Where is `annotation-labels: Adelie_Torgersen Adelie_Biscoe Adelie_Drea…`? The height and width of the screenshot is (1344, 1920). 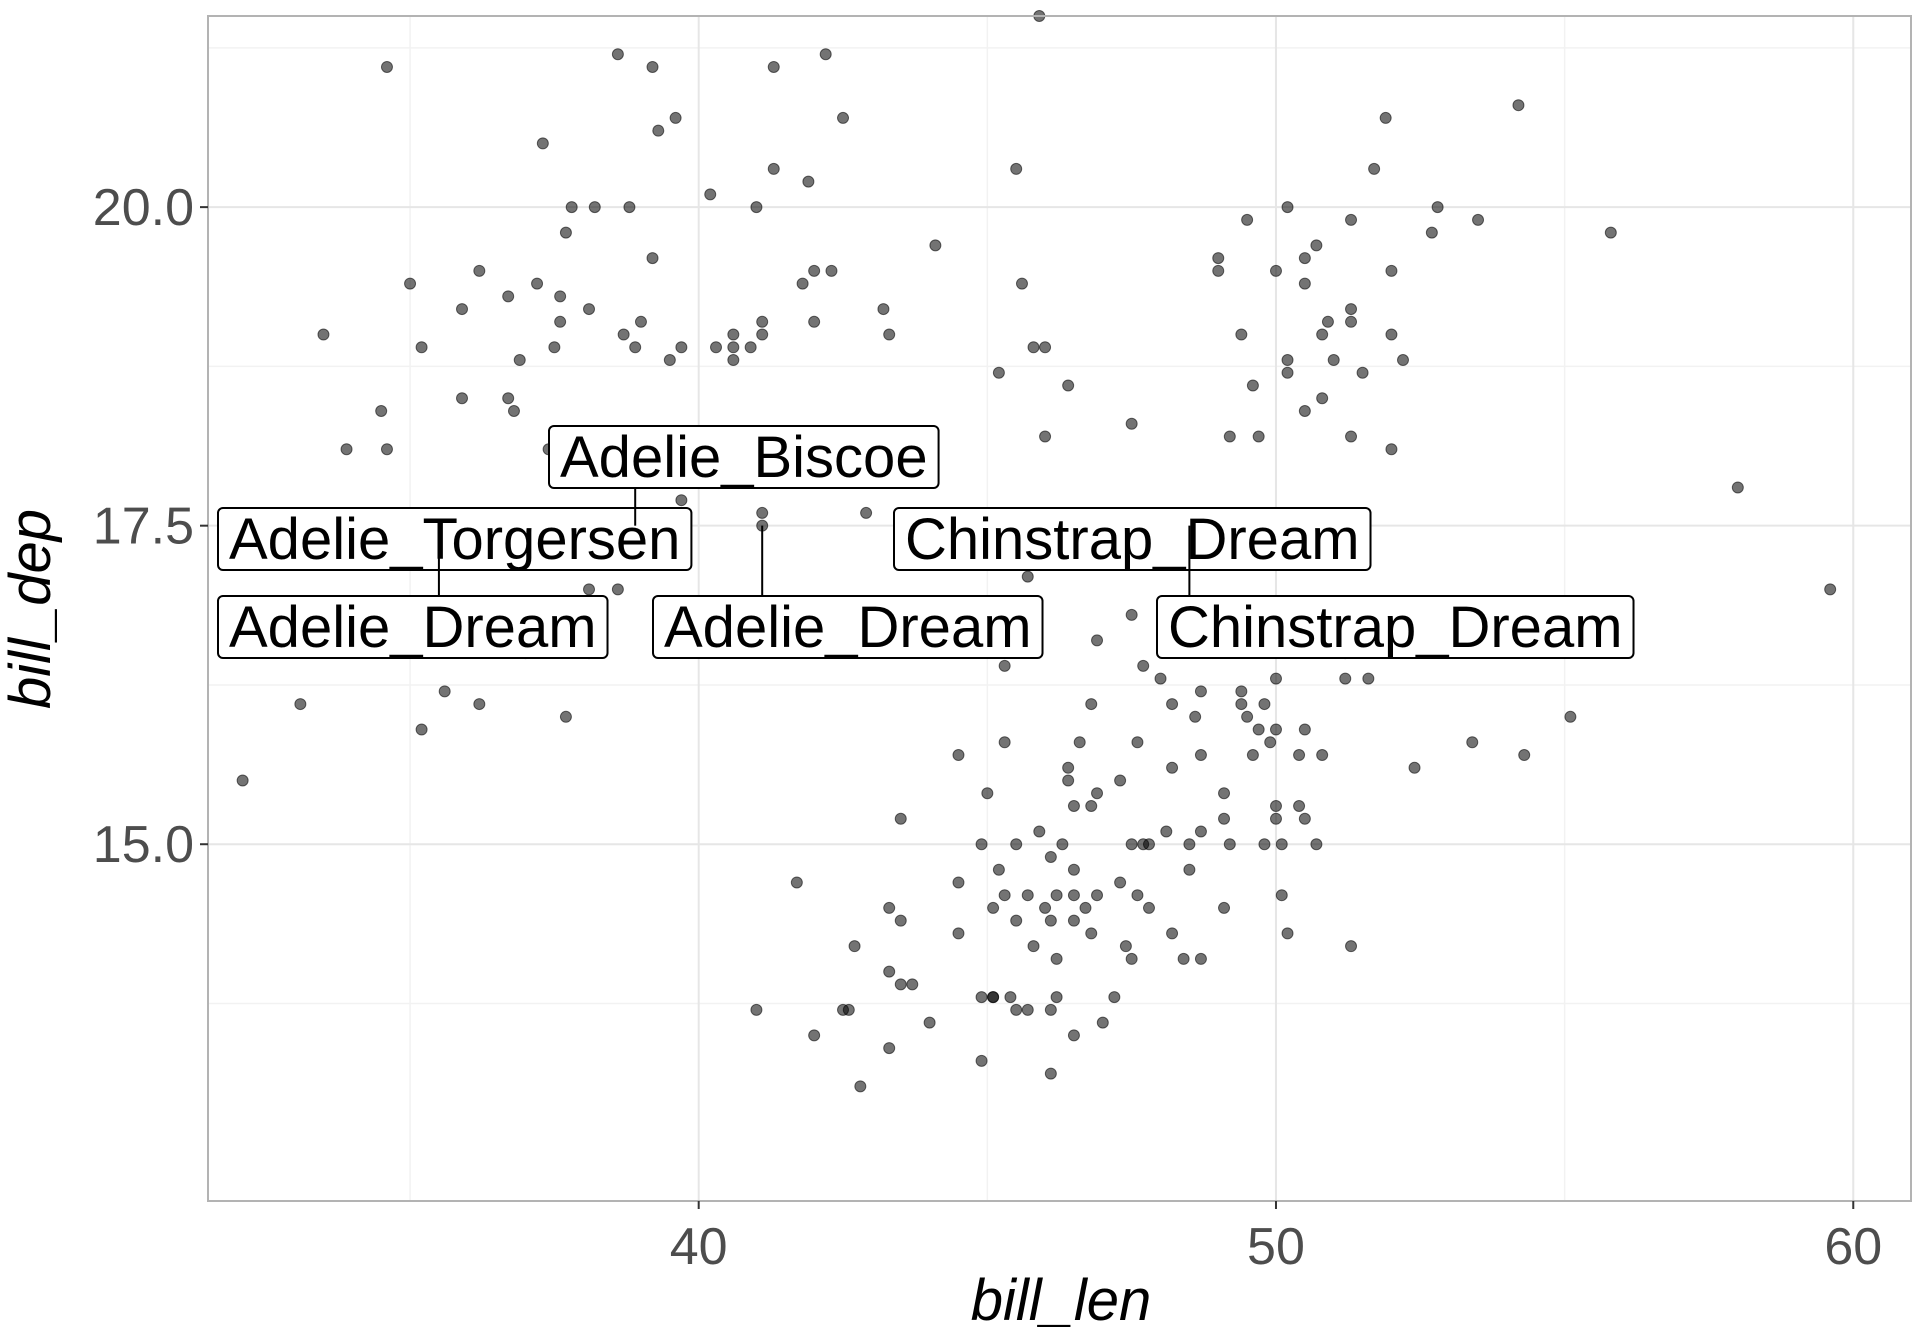 annotation-labels: Adelie_Torgersen Adelie_Biscoe Adelie_Drea… is located at coordinates (926, 542).